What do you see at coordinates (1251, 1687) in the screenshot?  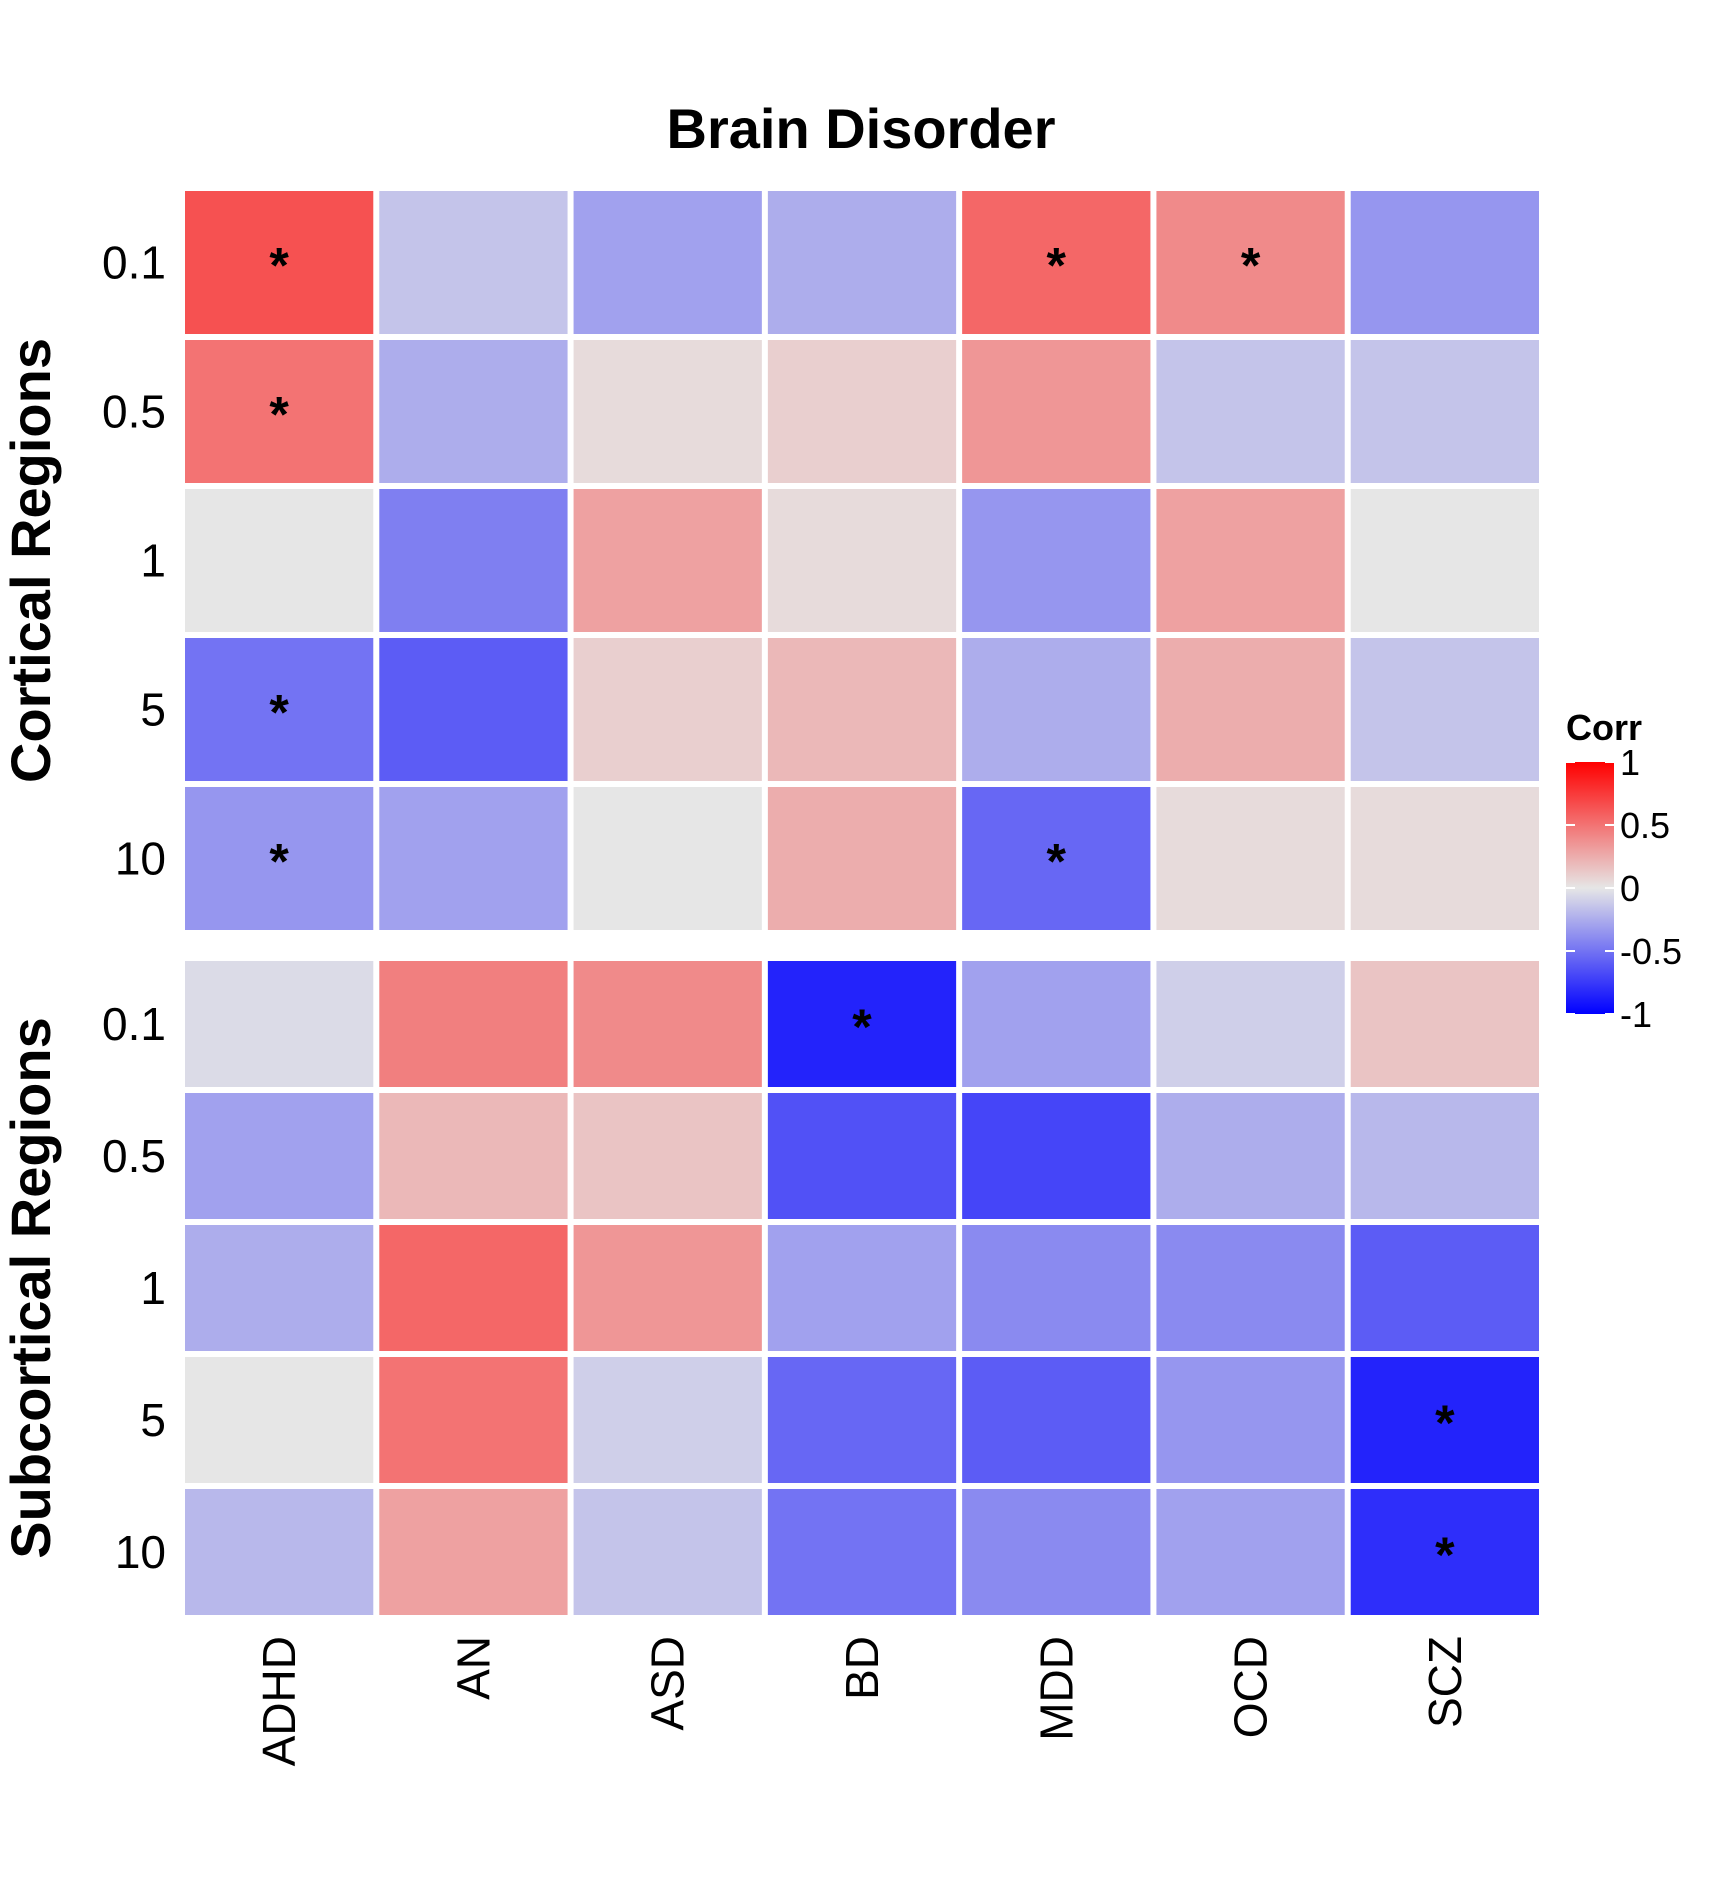 I see `column-tick-label: OCD` at bounding box center [1251, 1687].